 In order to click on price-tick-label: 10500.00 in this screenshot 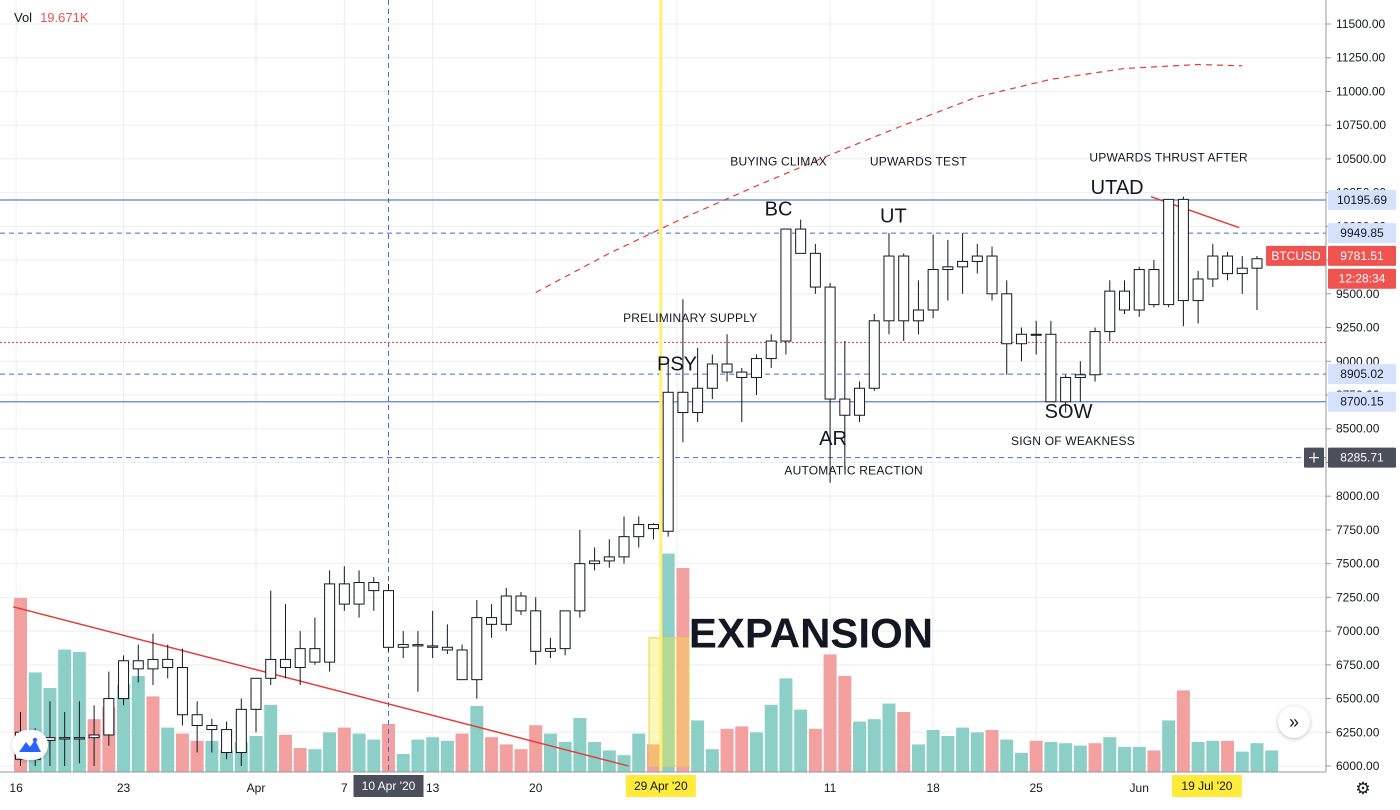, I will do `click(1361, 159)`.